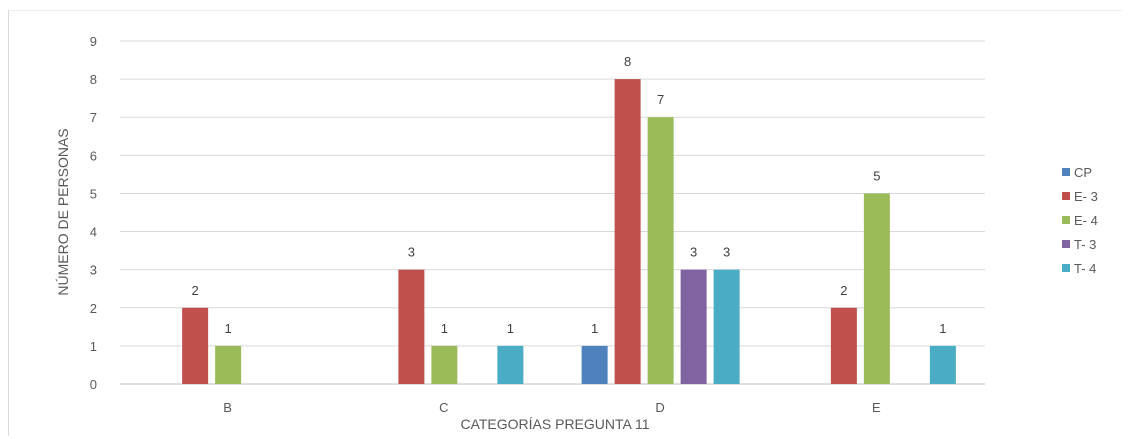  What do you see at coordinates (94, 41) in the screenshot?
I see `y-tick-label: 9` at bounding box center [94, 41].